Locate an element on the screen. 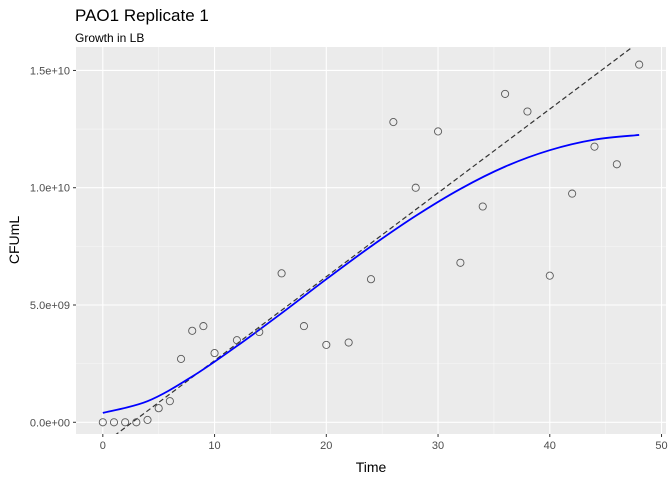  y-axis-title: CFUmL is located at coordinates (14, 240).